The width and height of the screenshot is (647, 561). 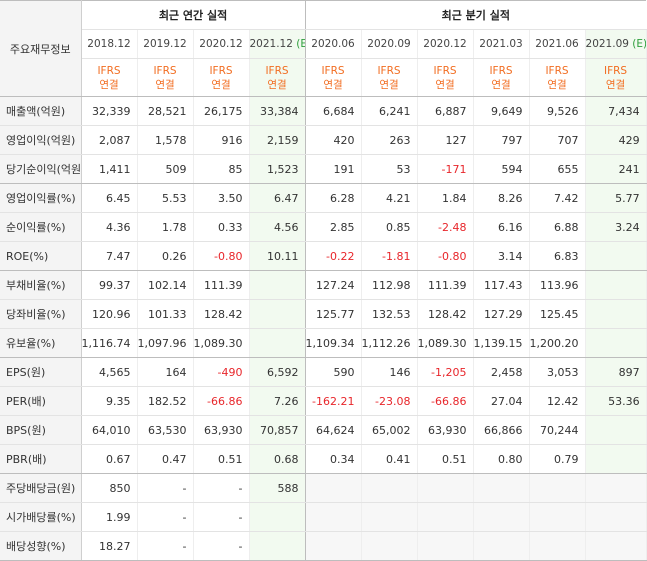 What do you see at coordinates (221, 459) in the screenshot?
I see `value-cell: 0.51` at bounding box center [221, 459].